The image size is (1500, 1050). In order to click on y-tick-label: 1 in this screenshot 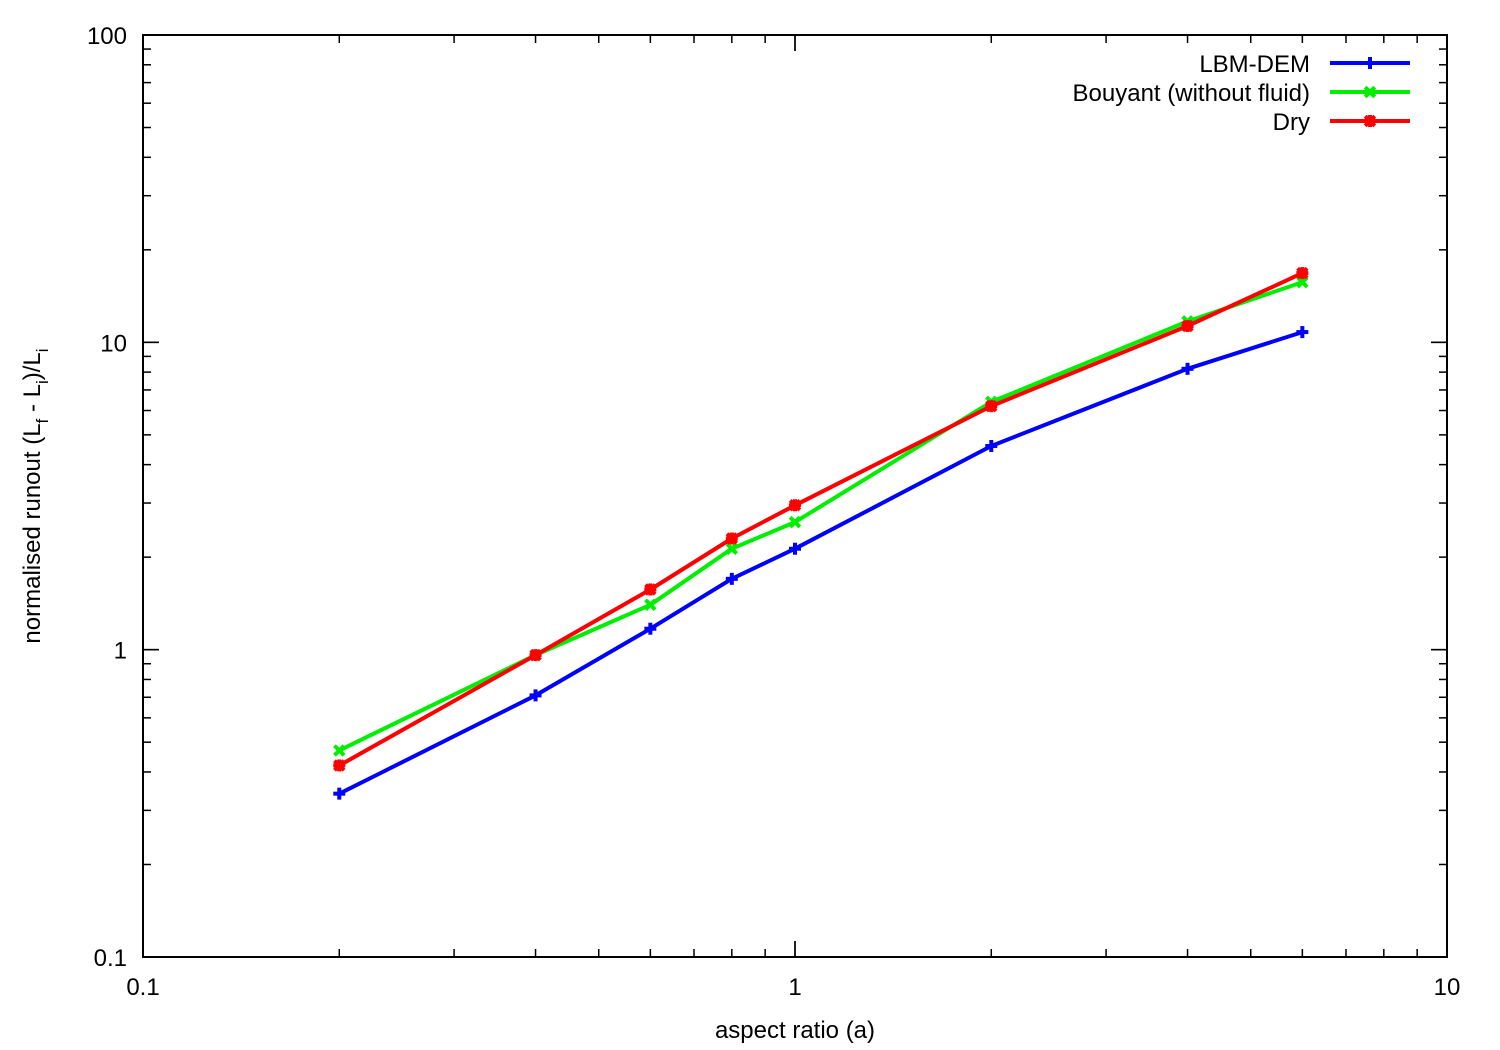, I will do `click(120, 651)`.